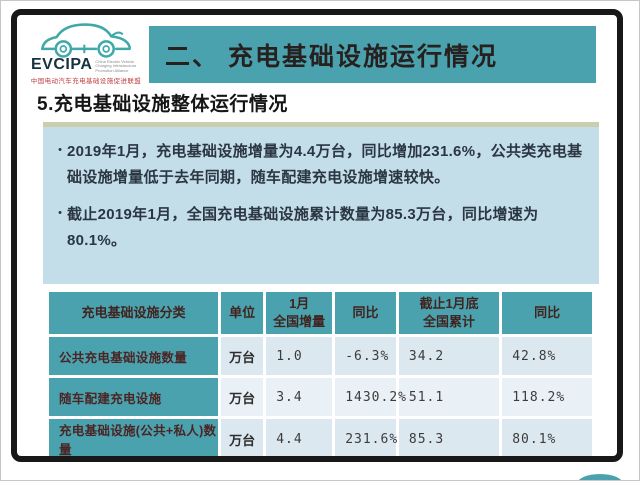 The width and height of the screenshot is (640, 481). What do you see at coordinates (86, 40) in the screenshot?
I see `ev-car-icon` at bounding box center [86, 40].